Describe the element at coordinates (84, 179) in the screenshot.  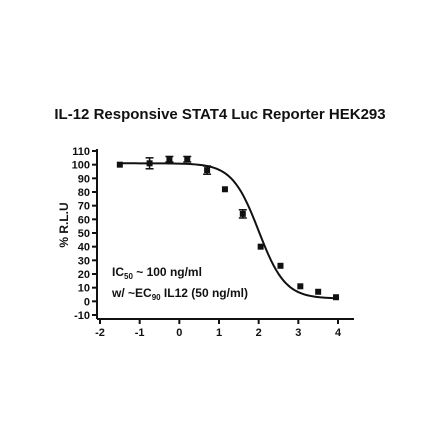
I see `y-tick-label: 90` at that location.